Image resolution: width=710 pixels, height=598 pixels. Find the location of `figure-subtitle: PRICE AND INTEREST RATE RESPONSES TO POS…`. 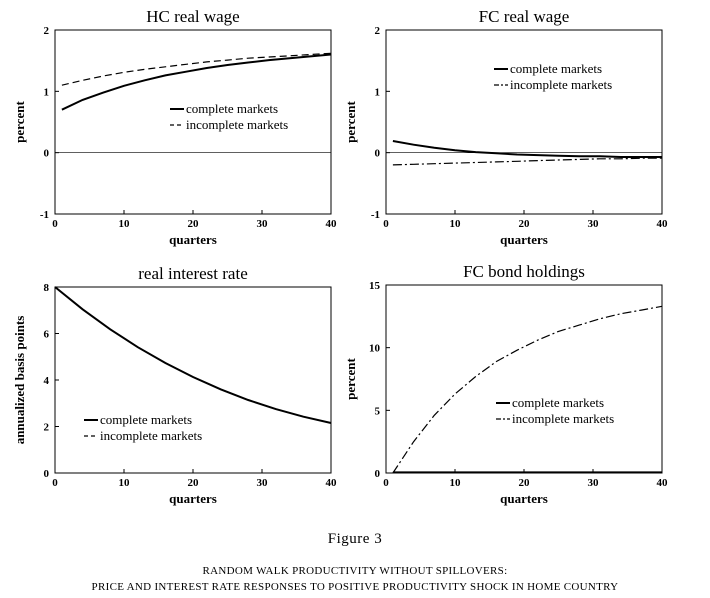

figure-subtitle: PRICE AND INTEREST RATE RESPONSES TO POS… is located at coordinates (355, 587).